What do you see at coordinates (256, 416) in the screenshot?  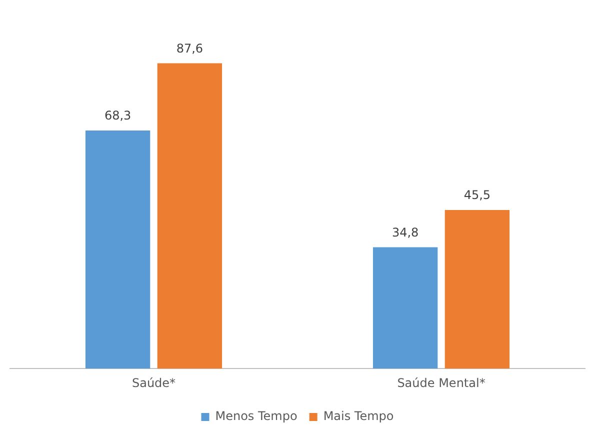 I see `legend-label: Menos Tempo` at bounding box center [256, 416].